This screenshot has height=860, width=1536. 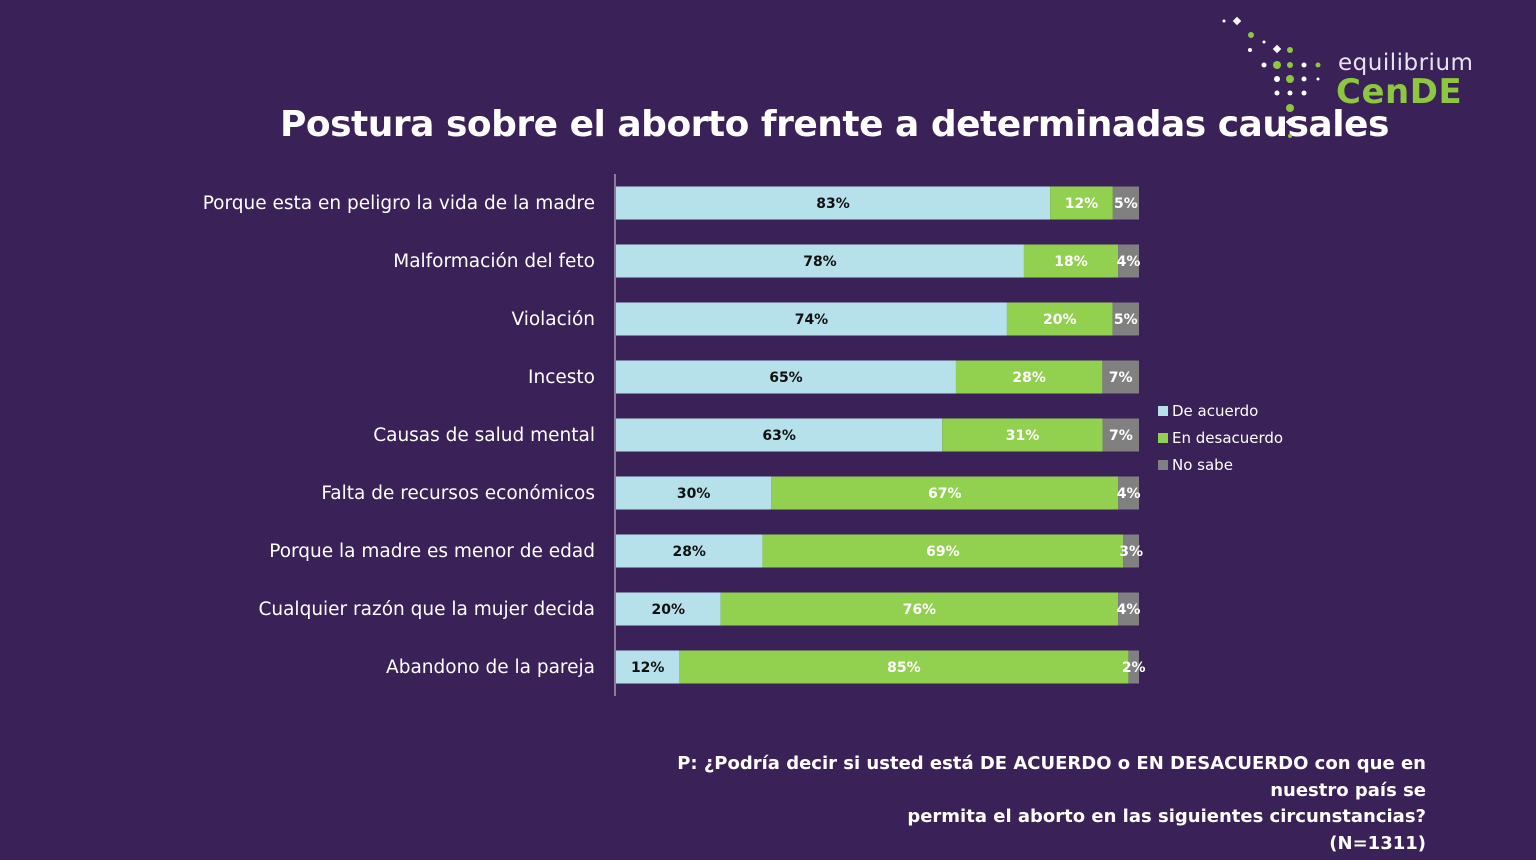 I want to click on data-label: 63%, so click(x=779, y=436).